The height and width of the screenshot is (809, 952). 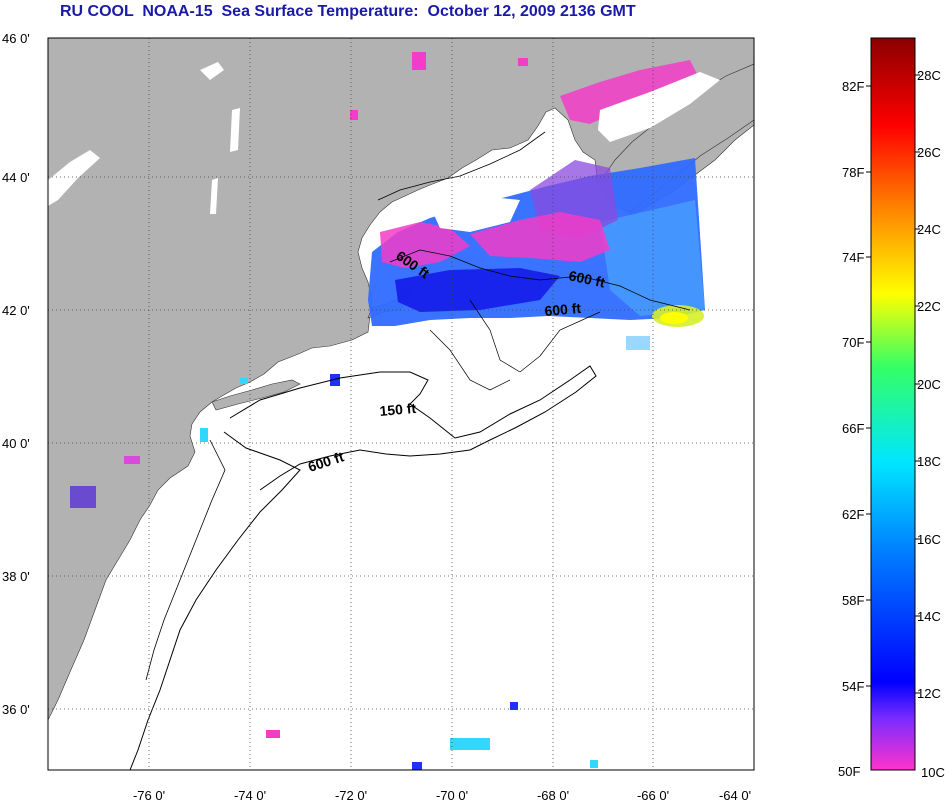 I want to click on lon-tick-label: -70 0', so click(x=452, y=795).